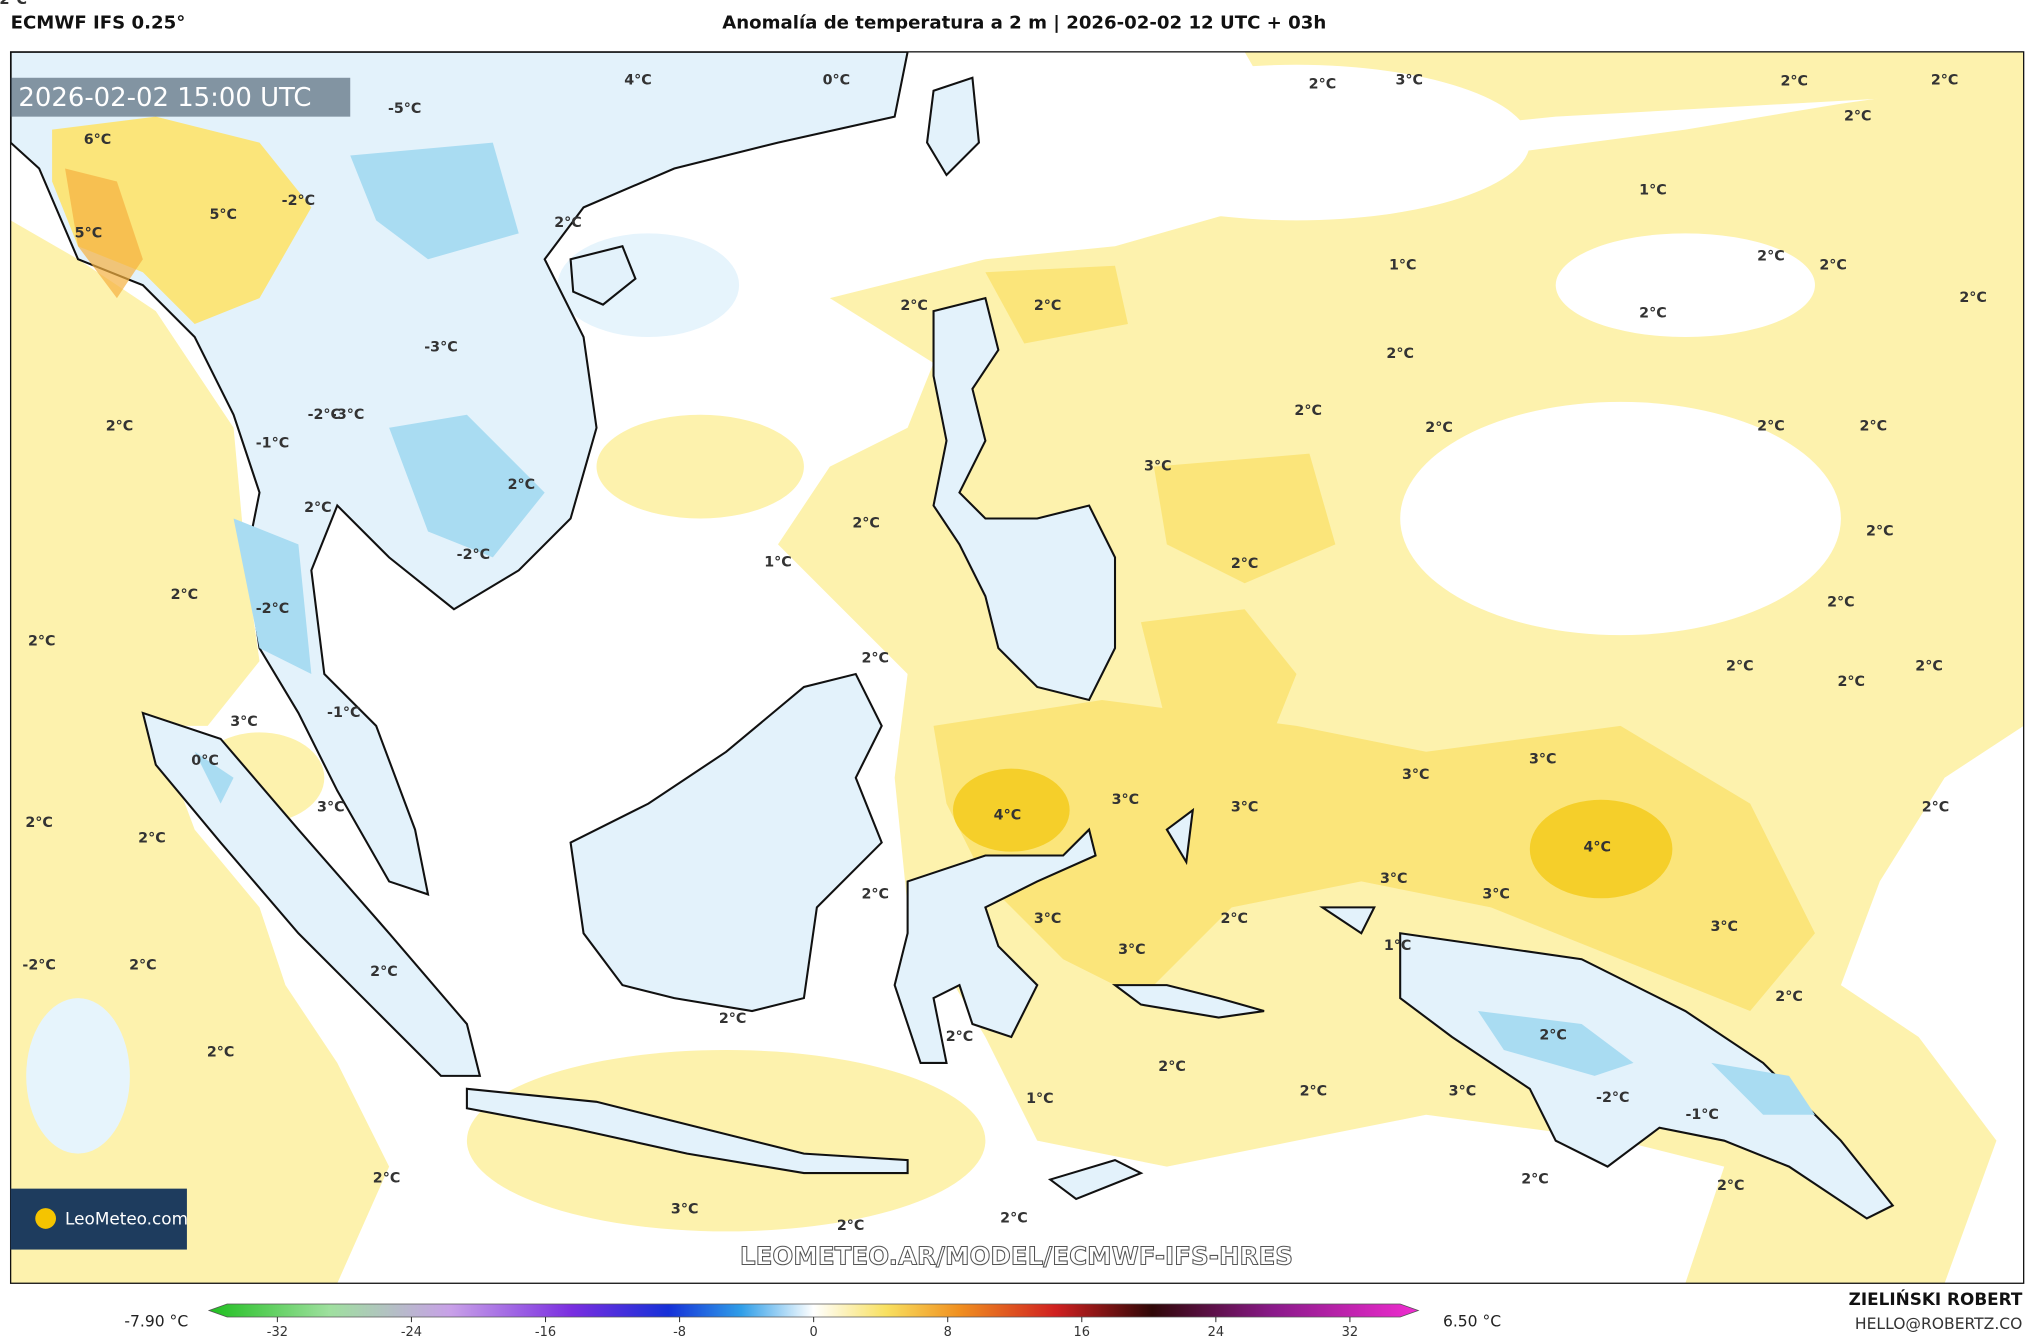  I want to click on watermark: LEOMETEO.AR/MODEL/ECMWF-IFS-HRES, so click(1016, 1255).